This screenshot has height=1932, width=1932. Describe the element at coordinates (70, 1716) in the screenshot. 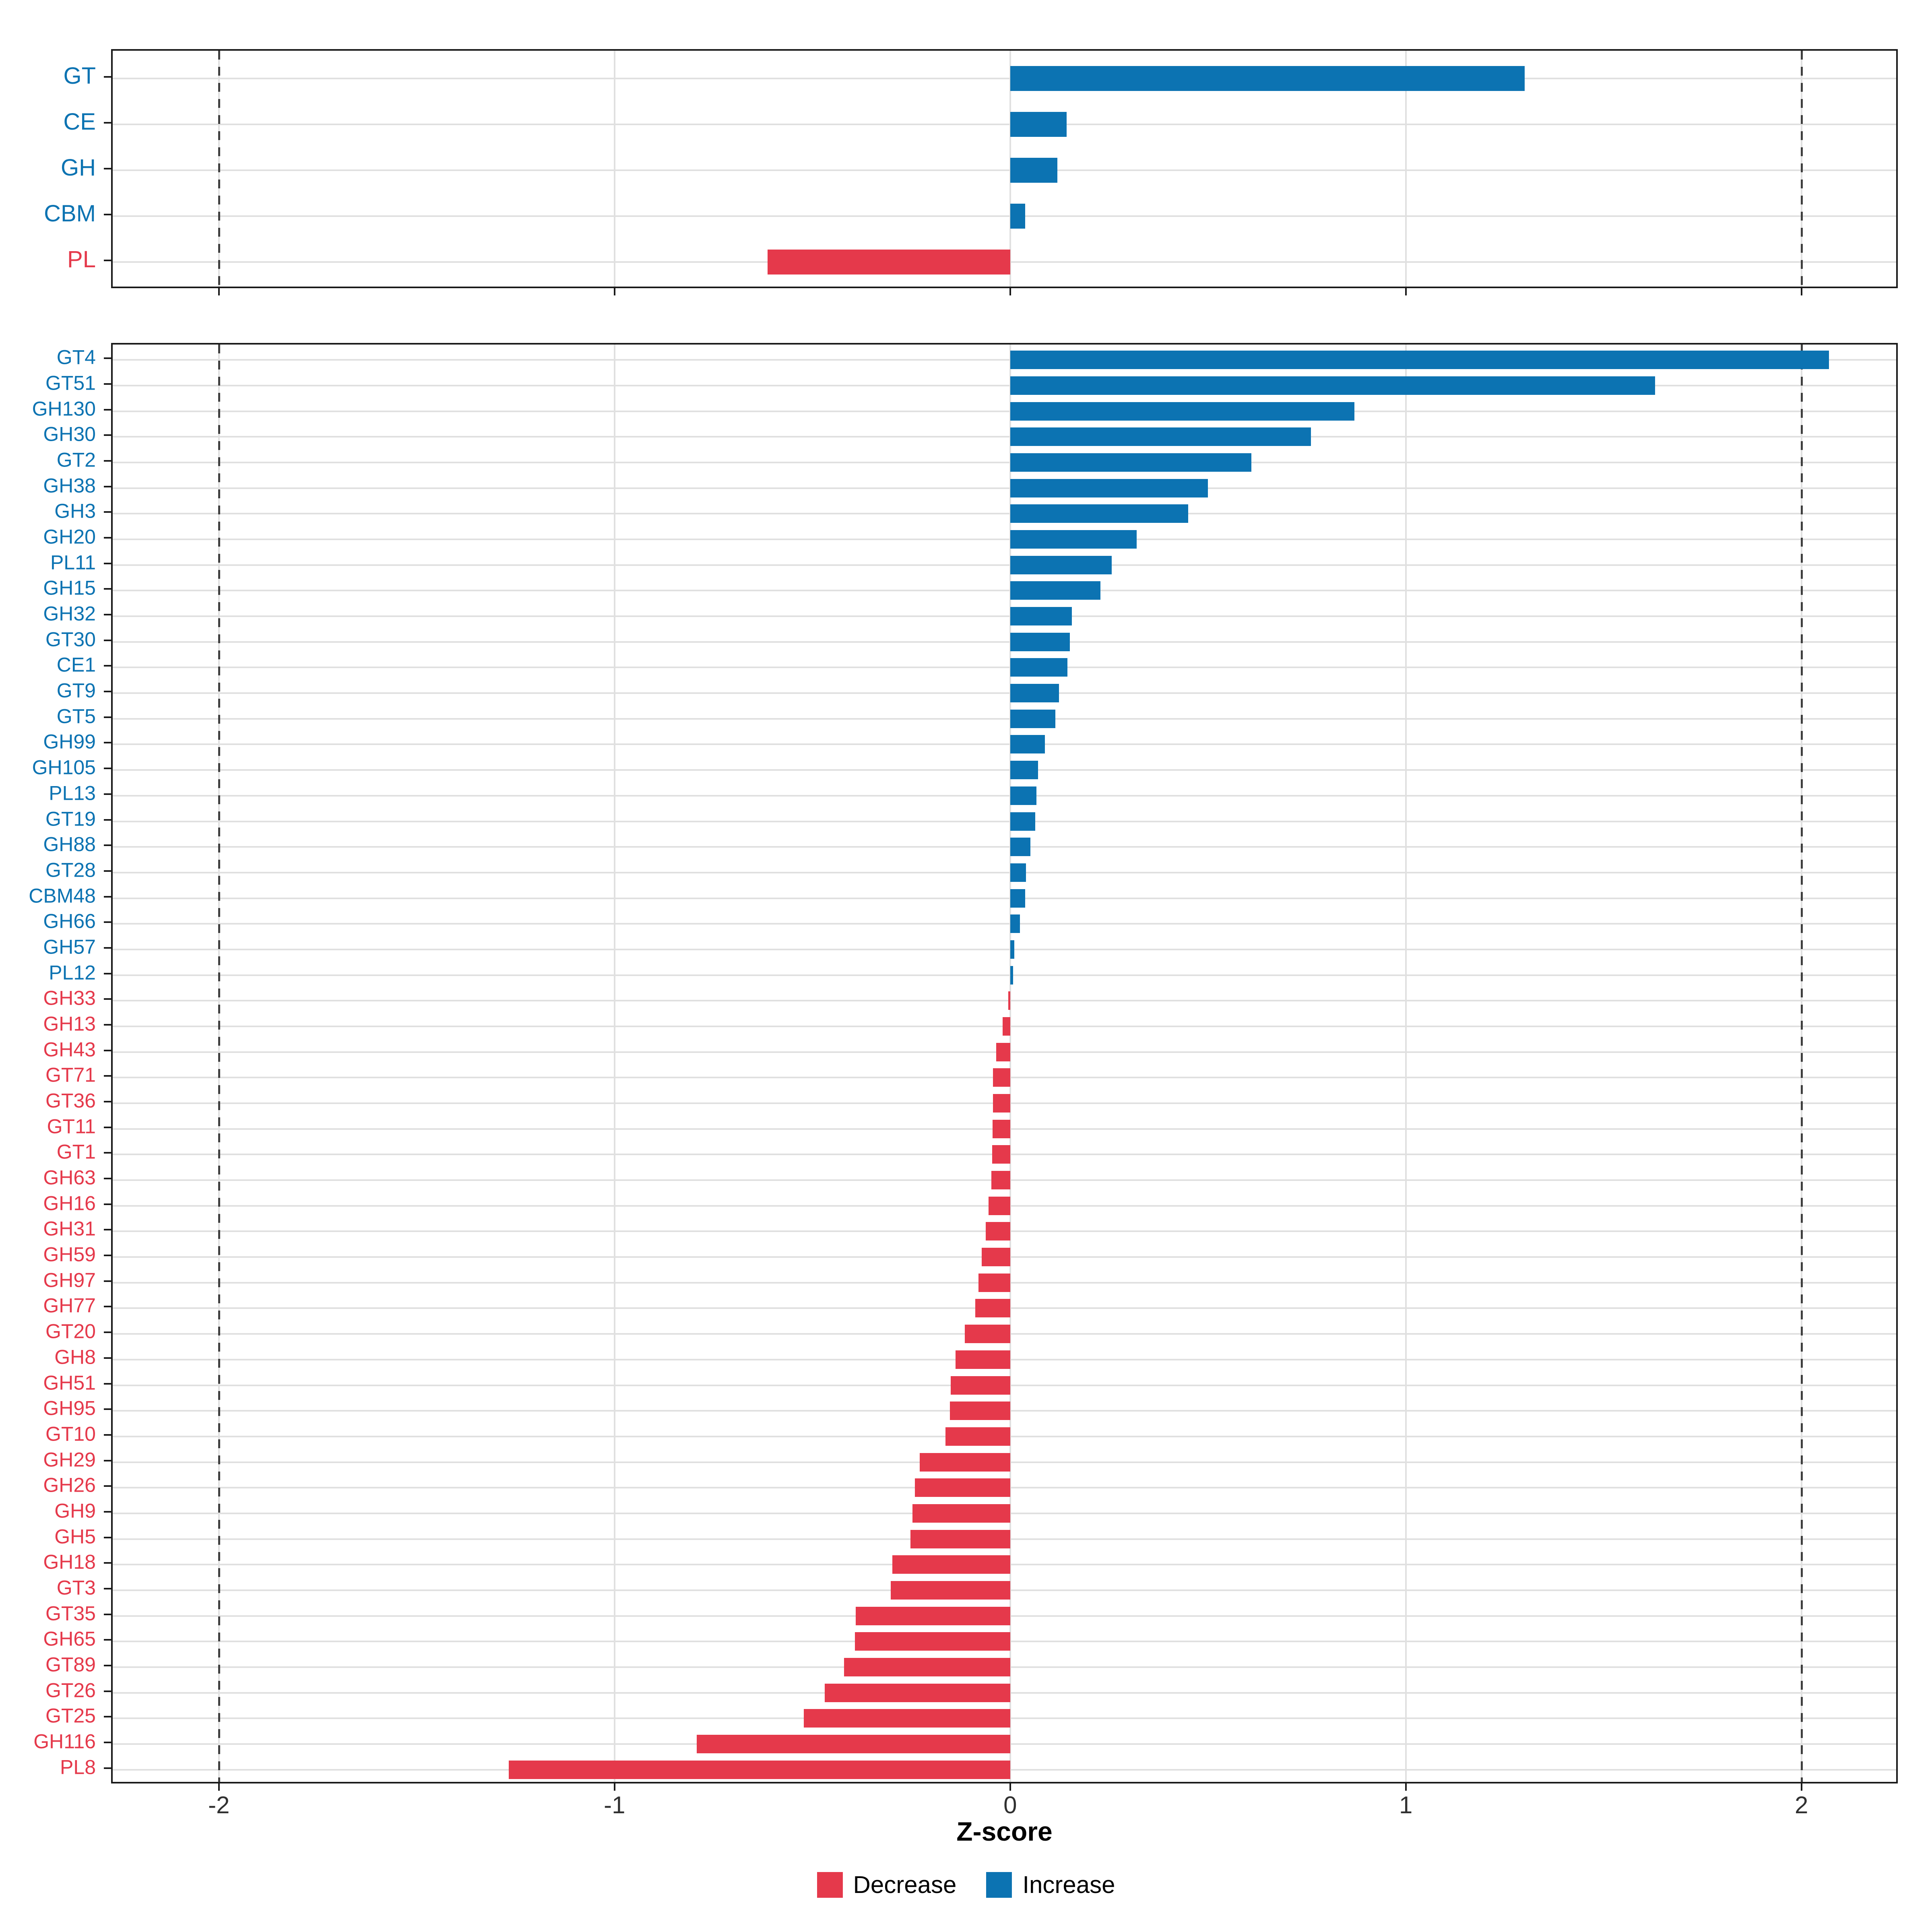

I see `category-label-GT25: GT25` at that location.